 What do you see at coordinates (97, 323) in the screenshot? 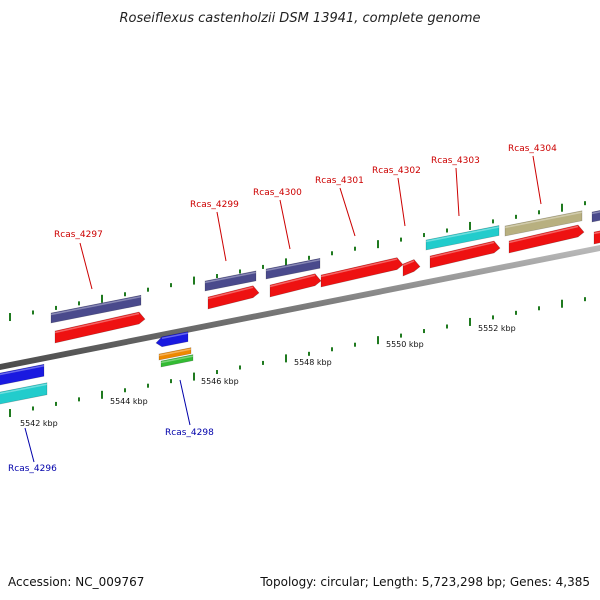
I see `cds-rcas-4297-highlight` at bounding box center [97, 323].